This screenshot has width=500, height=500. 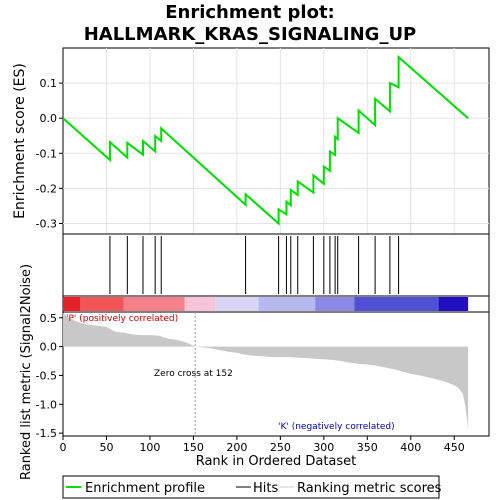 I want to click on x-tick-label: 100, so click(x=149, y=447).